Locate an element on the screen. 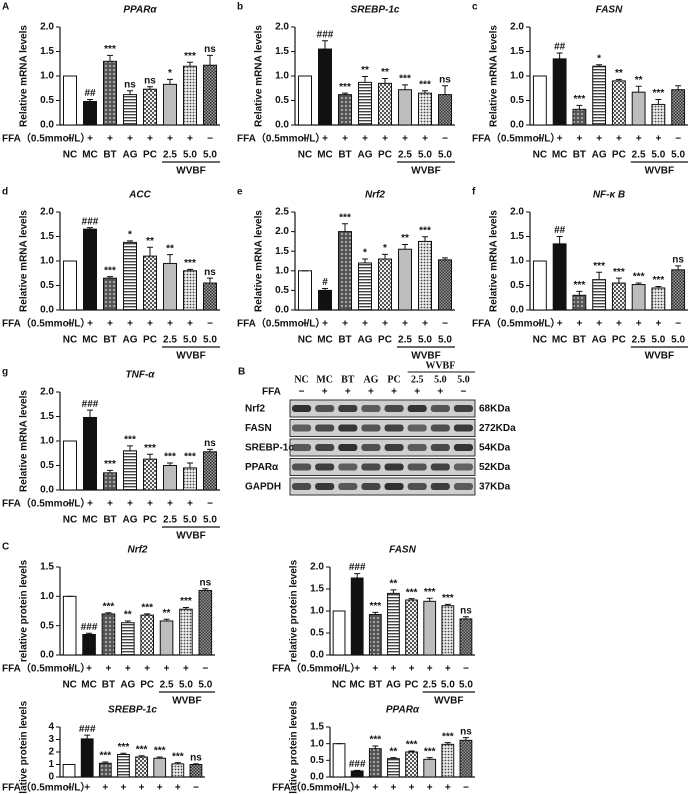 The width and height of the screenshot is (698, 794). panel-letter: B is located at coordinates (241, 372).